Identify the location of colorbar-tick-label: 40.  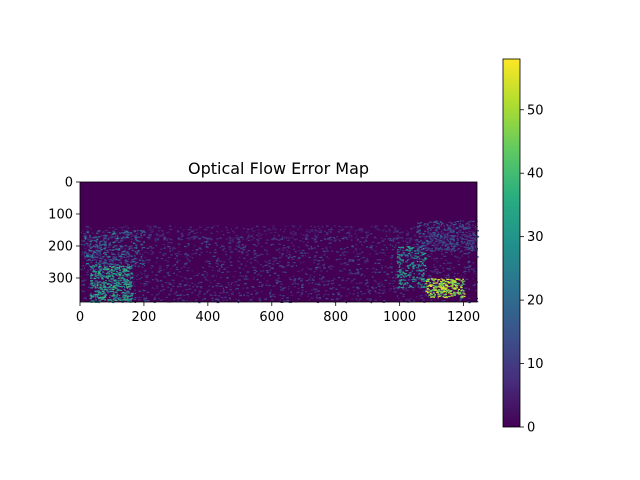
(535, 174).